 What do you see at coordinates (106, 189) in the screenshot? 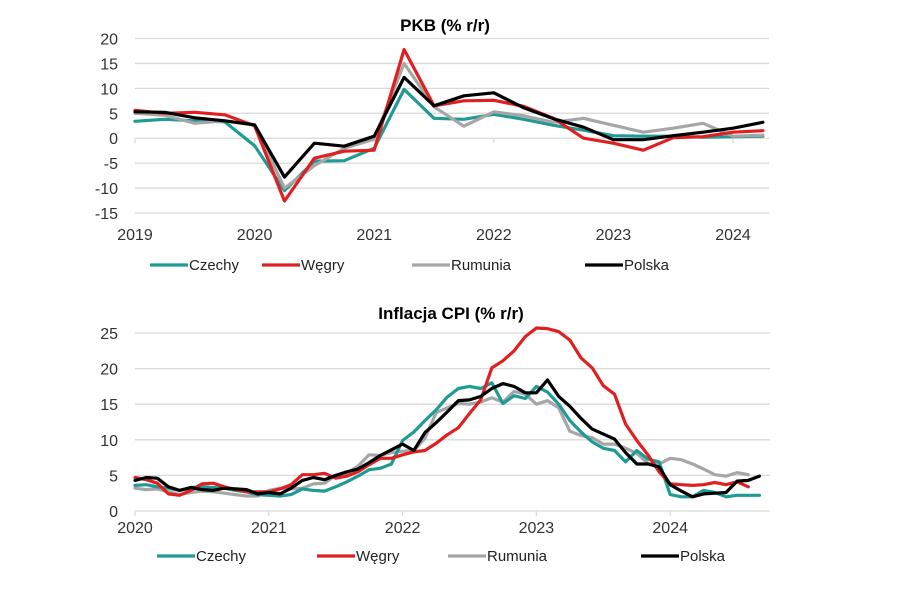
I see `y-tick-label: -10` at bounding box center [106, 189].